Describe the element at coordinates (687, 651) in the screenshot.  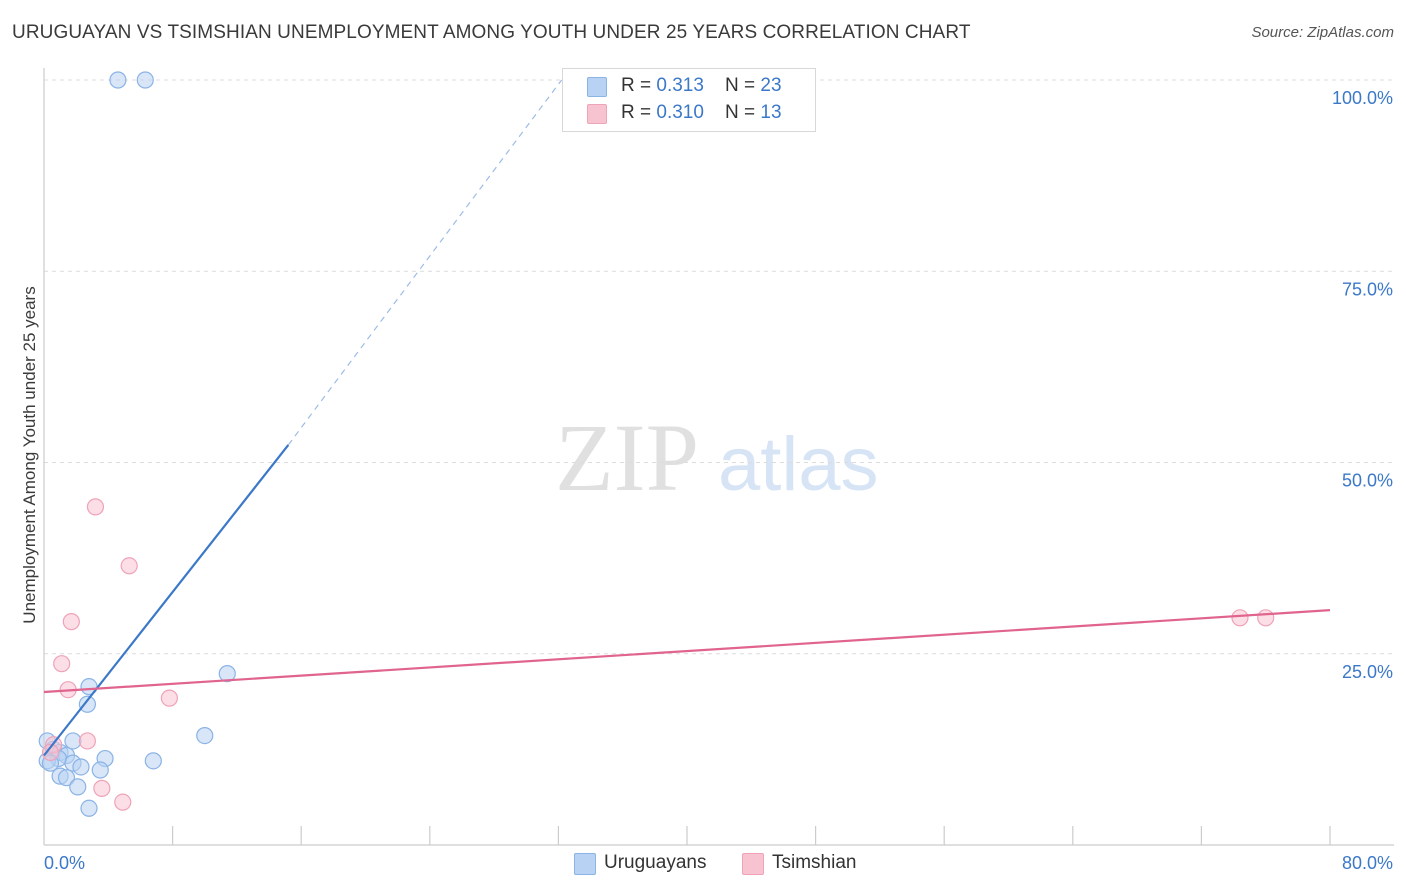
I see `tsimshian-trend-line` at that location.